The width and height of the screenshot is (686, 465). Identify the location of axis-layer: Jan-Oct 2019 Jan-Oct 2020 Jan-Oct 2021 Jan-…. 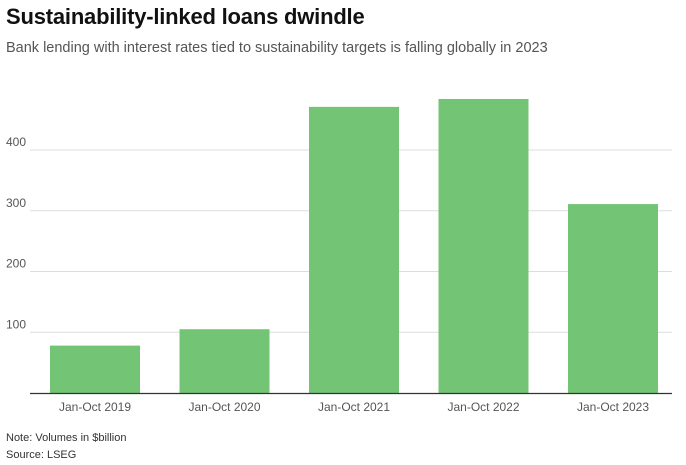
(351, 403).